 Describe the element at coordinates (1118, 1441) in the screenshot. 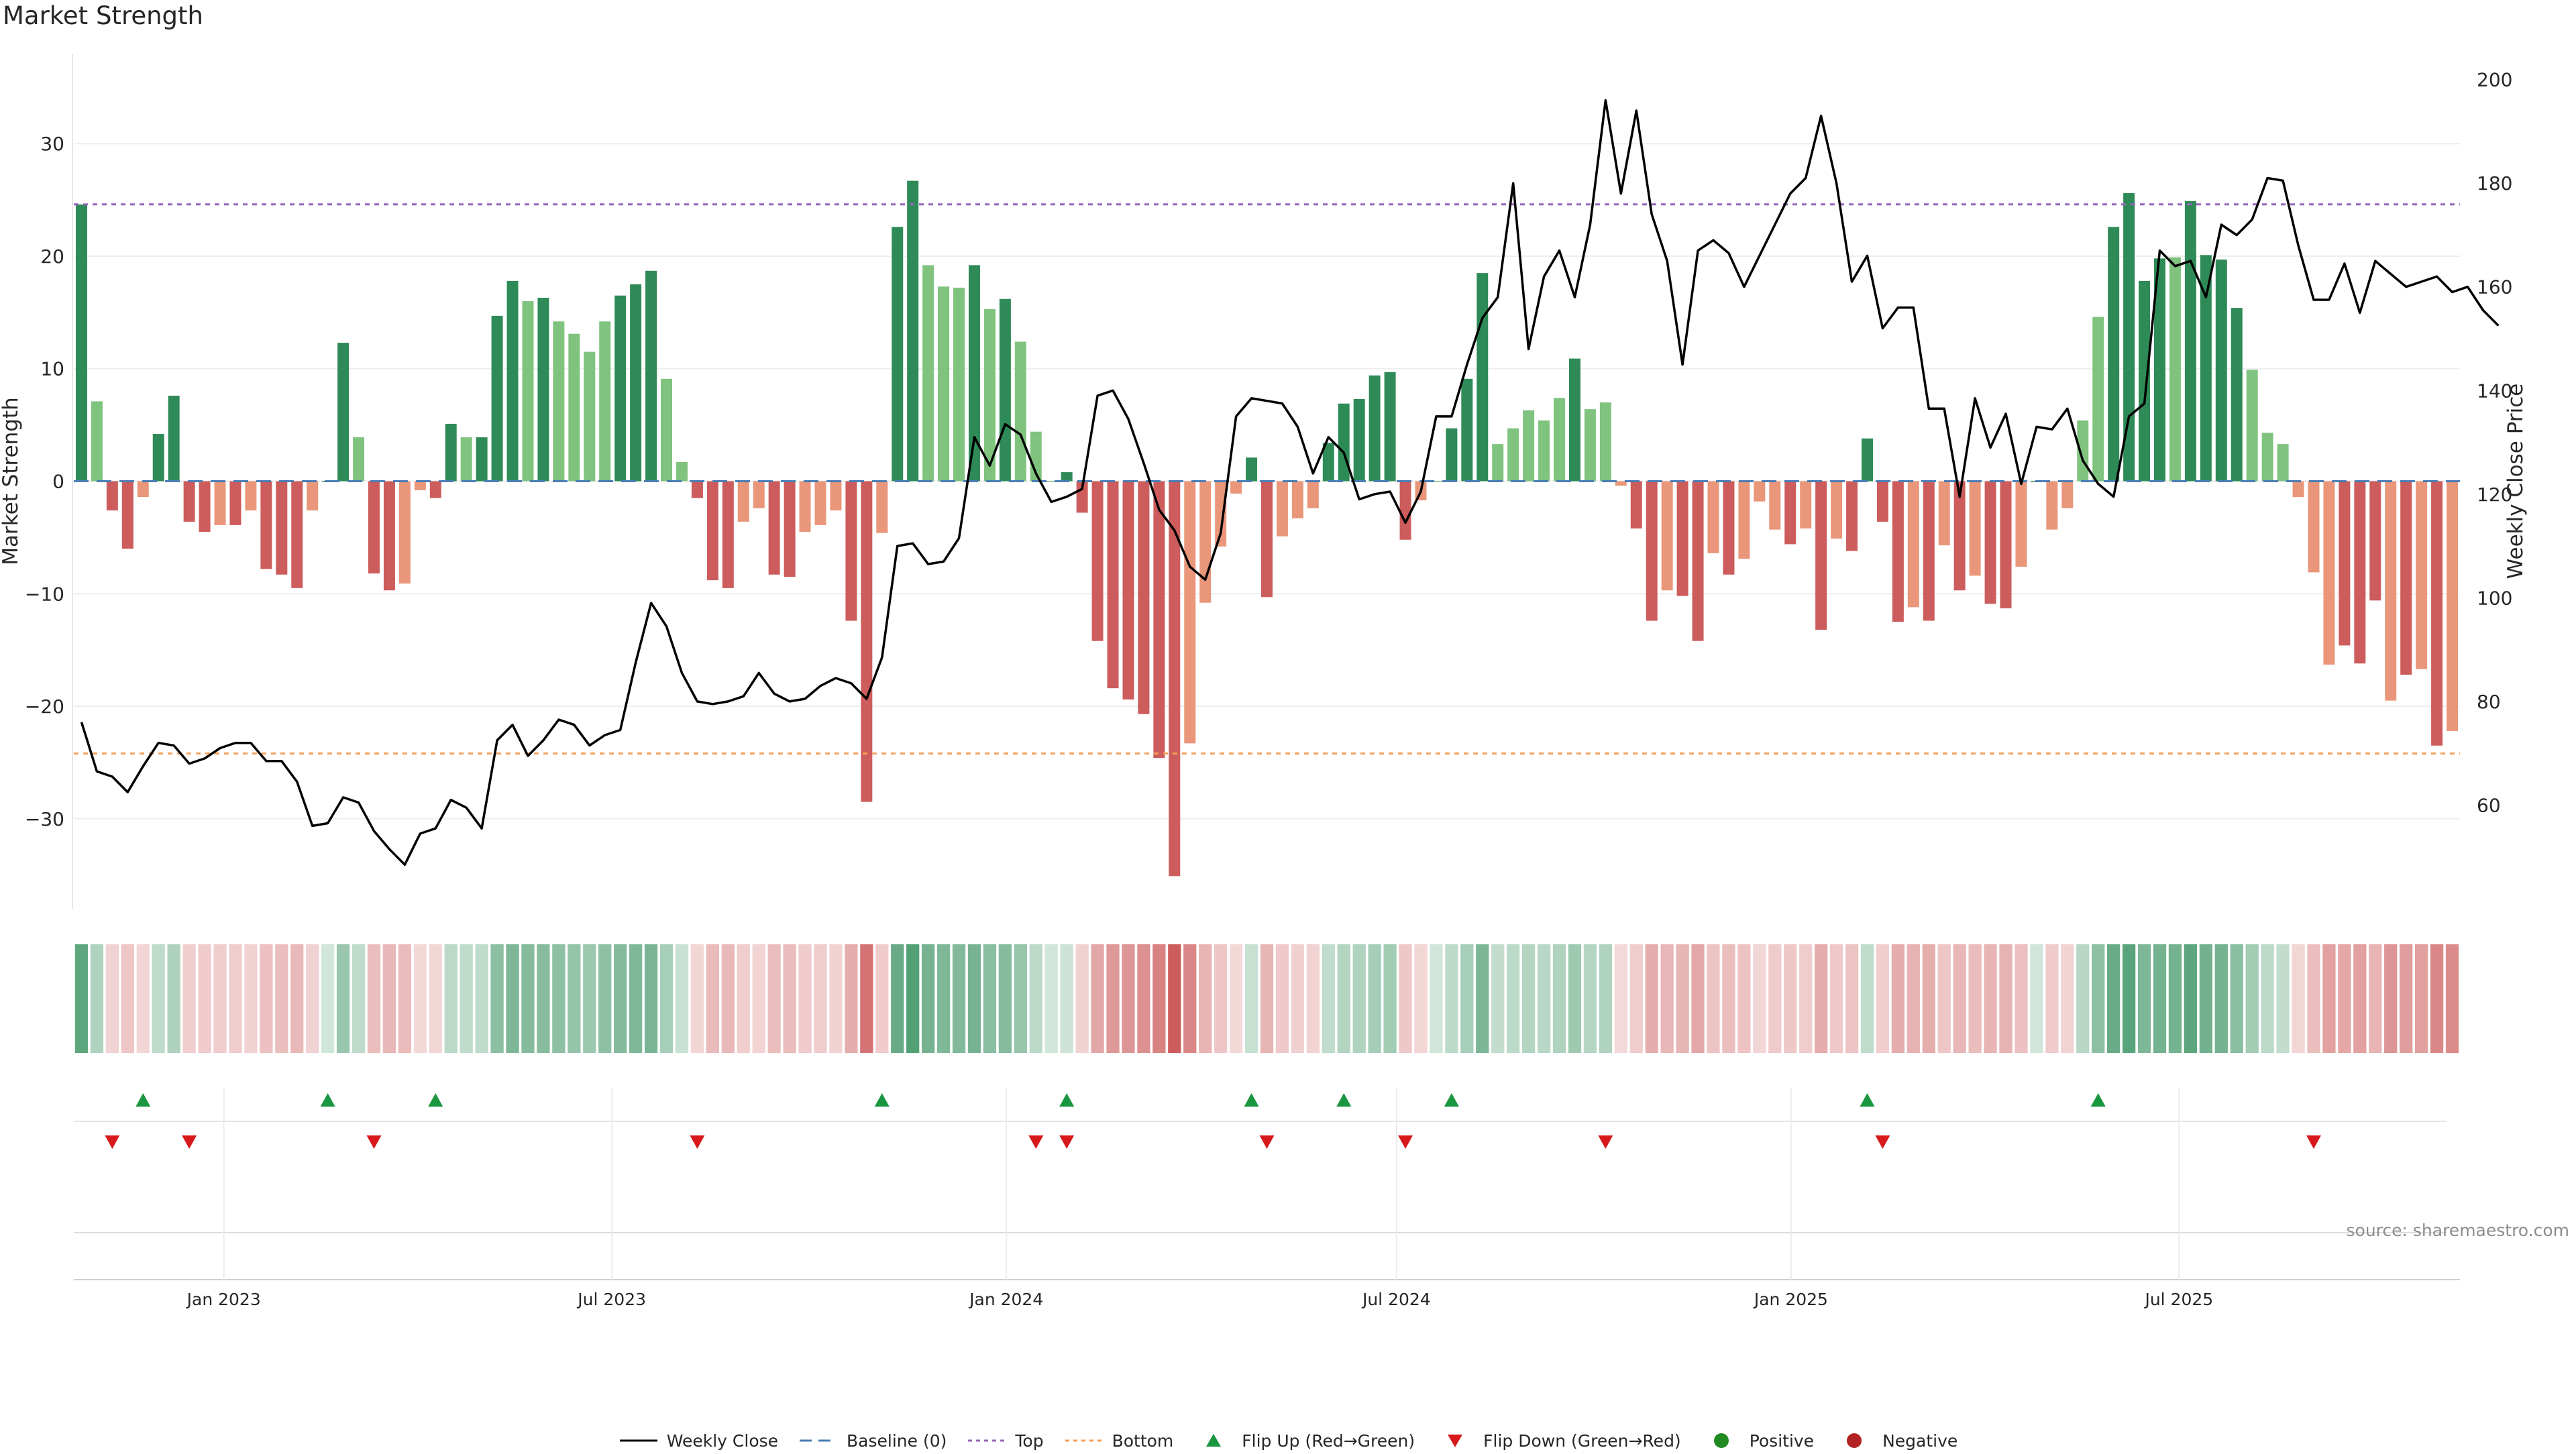

I see `legend-item: Bottom` at that location.